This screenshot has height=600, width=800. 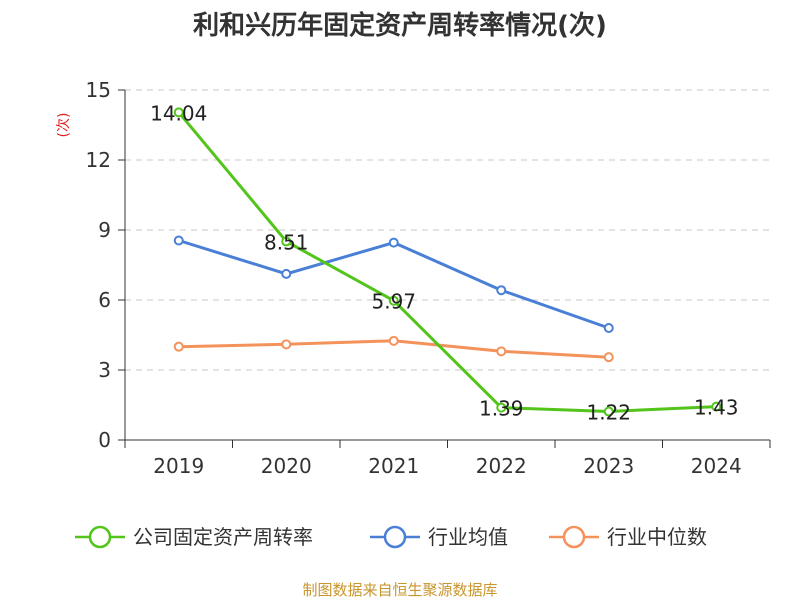 I want to click on data-label: 1.22, so click(x=608, y=413).